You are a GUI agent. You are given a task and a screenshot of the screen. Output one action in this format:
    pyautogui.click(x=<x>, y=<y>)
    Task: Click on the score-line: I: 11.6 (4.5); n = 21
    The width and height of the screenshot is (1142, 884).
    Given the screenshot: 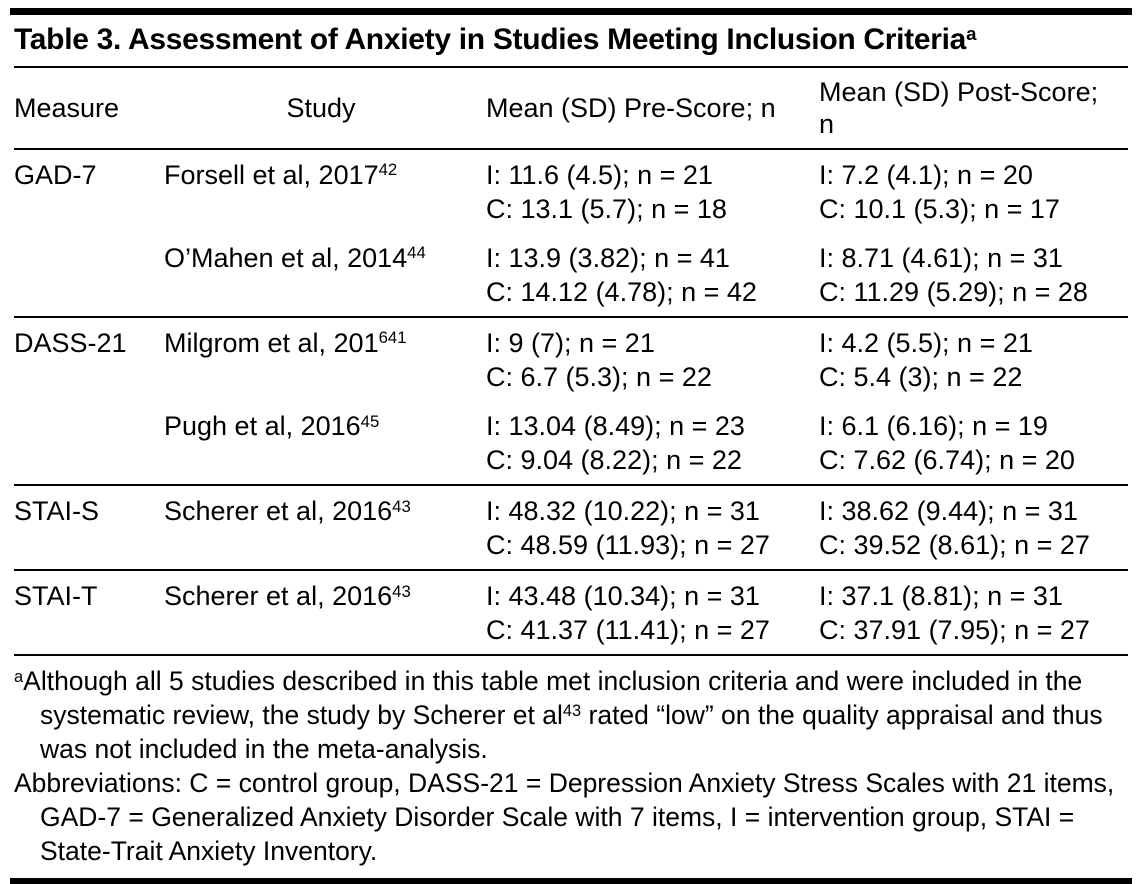 What is the action you would take?
    pyautogui.click(x=599, y=174)
    